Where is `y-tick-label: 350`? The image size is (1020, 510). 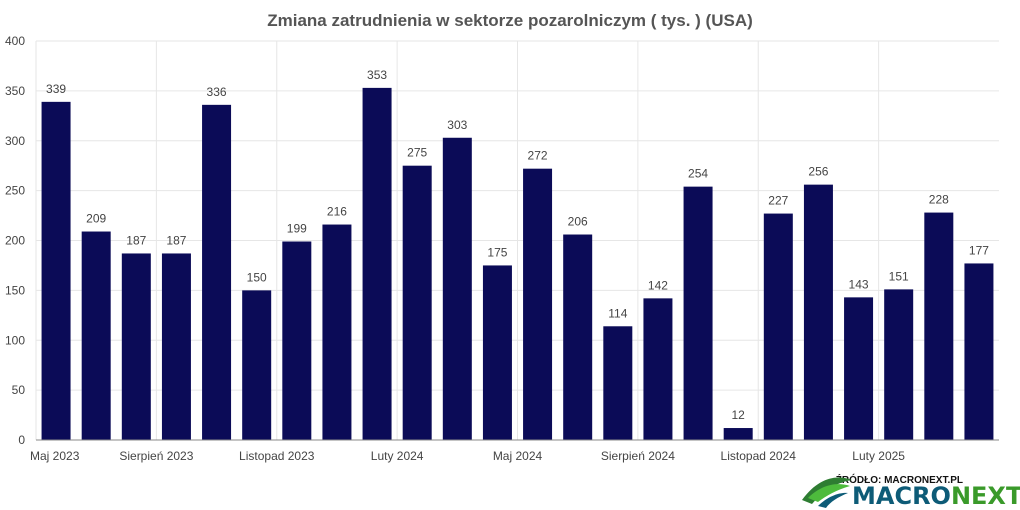
y-tick-label: 350 is located at coordinates (15, 91).